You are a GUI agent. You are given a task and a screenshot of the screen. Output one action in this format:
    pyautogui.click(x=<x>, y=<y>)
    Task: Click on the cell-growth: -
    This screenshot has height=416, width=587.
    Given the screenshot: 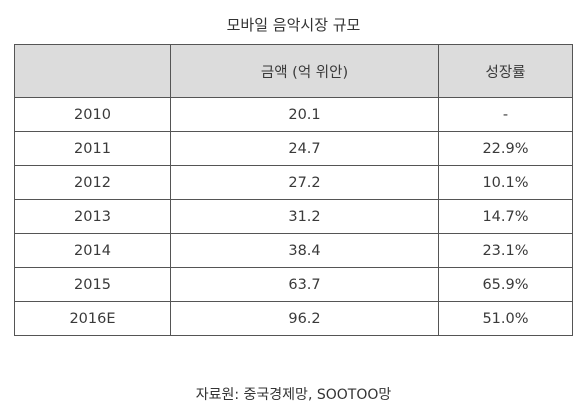 What is the action you would take?
    pyautogui.click(x=505, y=114)
    